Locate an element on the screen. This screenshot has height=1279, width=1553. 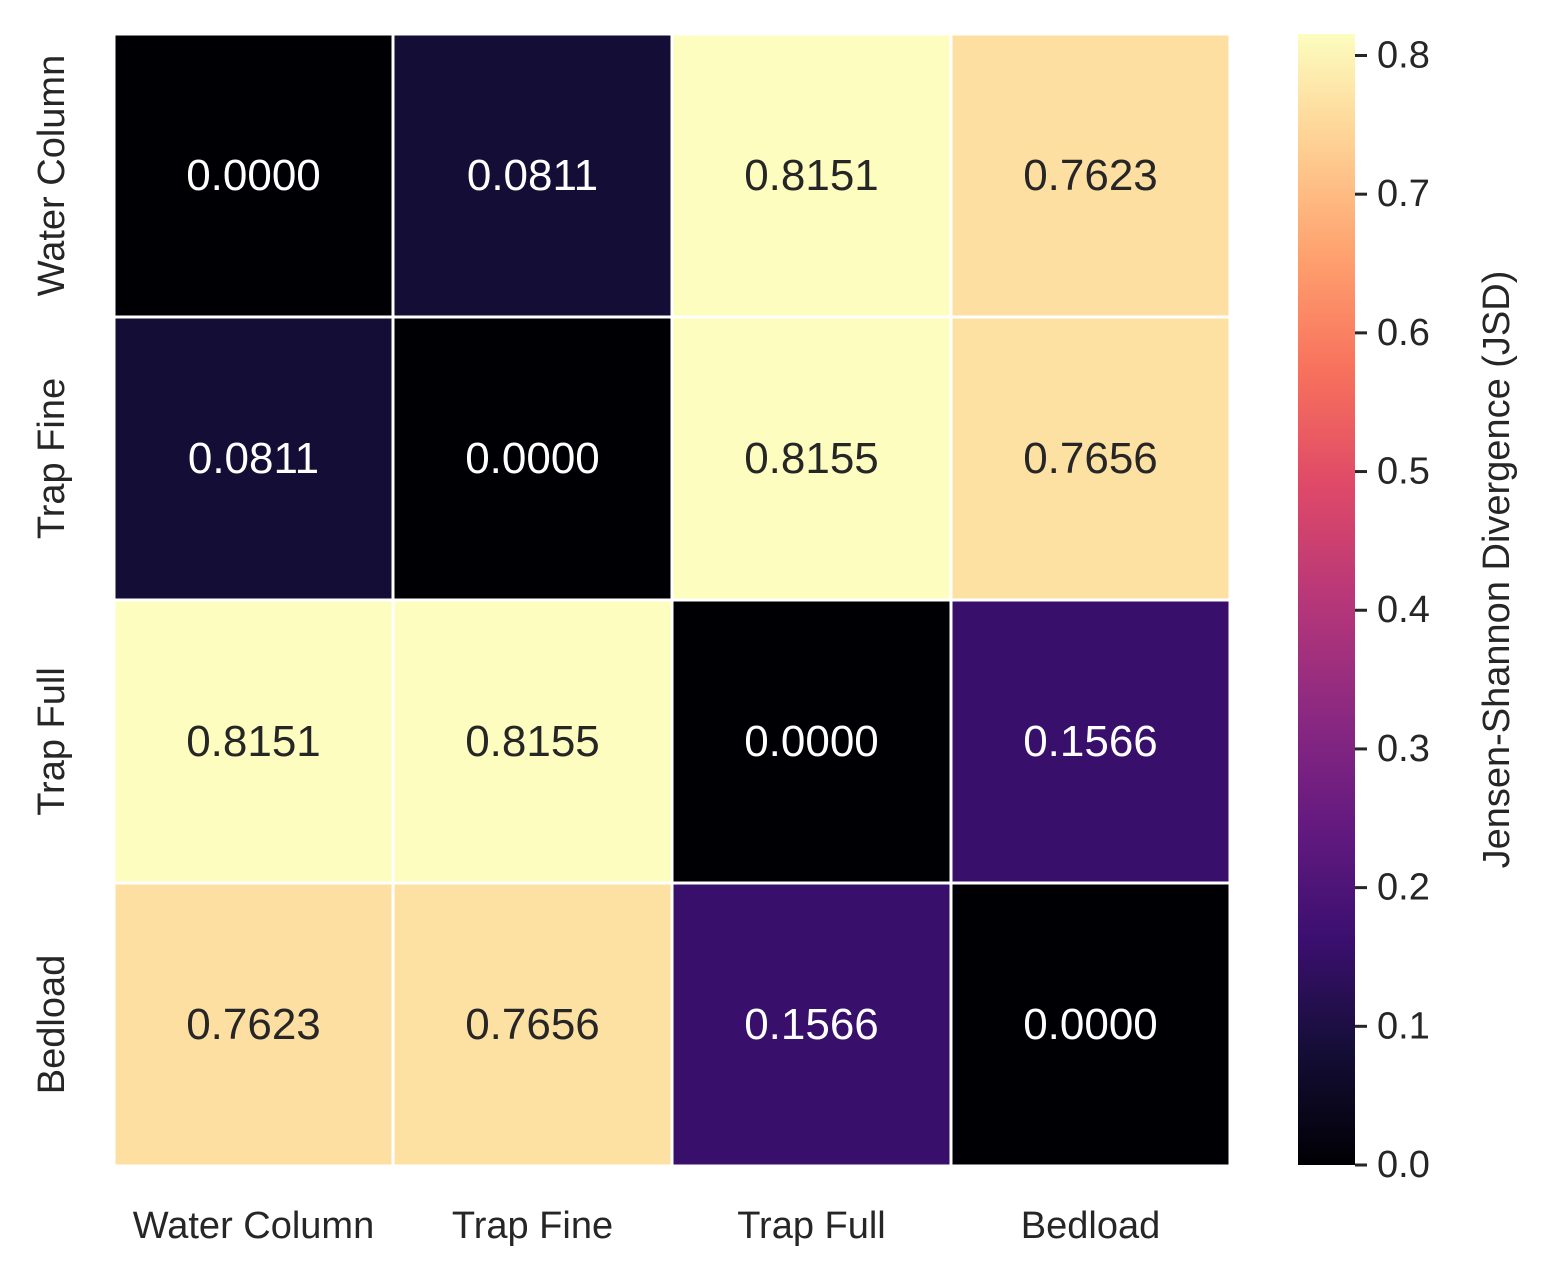
x-tick-label: Bedload is located at coordinates (1090, 1226).